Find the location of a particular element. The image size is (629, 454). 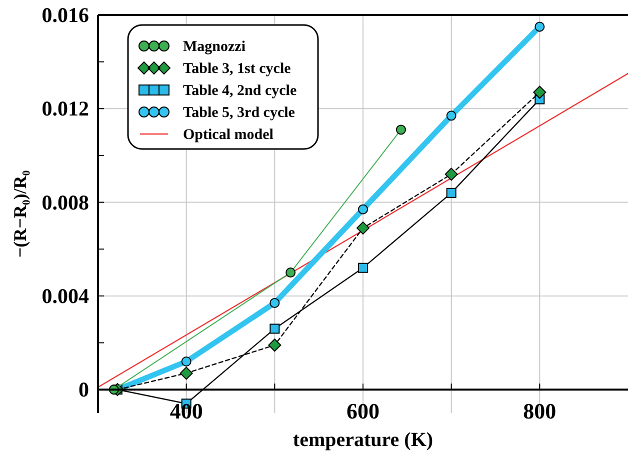

legend-label: Optical model is located at coordinates (228, 135).